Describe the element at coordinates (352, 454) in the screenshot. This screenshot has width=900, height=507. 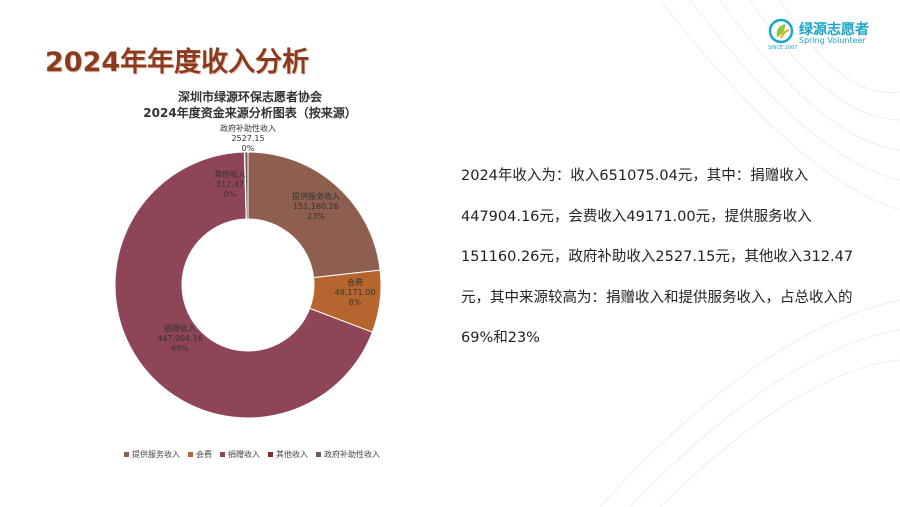
I see `legend-label: 政府补助性收入` at that location.